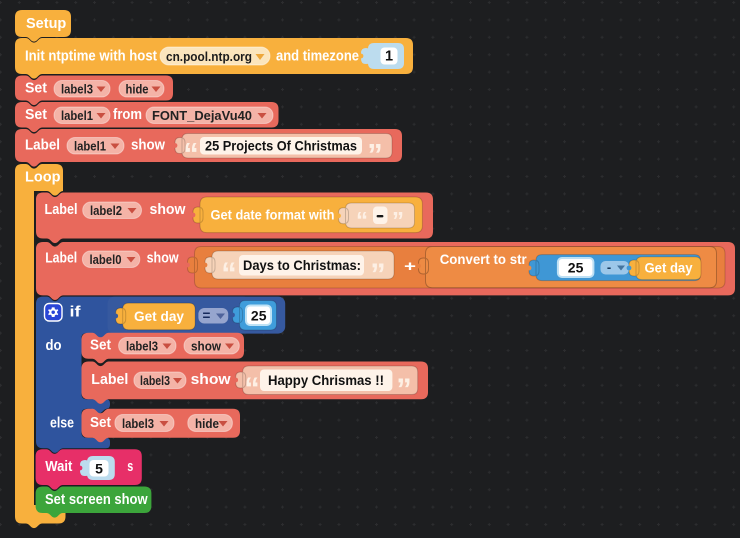 The height and width of the screenshot is (538, 740). I want to click on svg-text: s, so click(130, 467).